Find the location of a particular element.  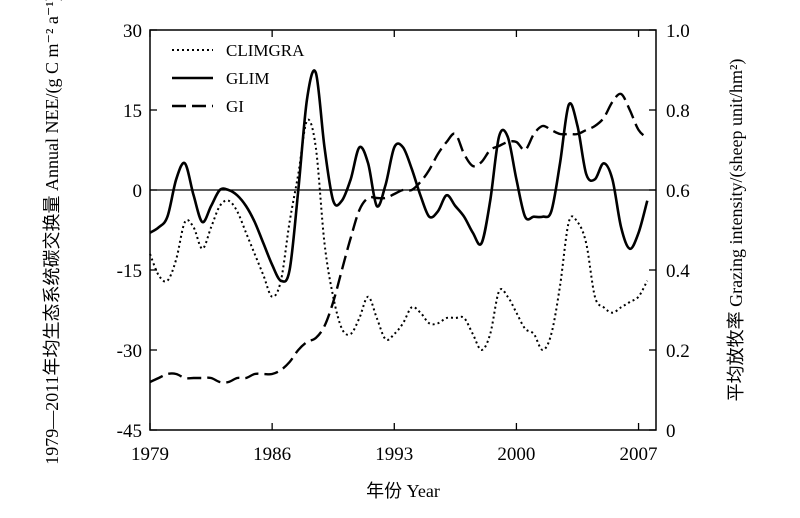

y-right-tick-label: 0.2 is located at coordinates (678, 351).